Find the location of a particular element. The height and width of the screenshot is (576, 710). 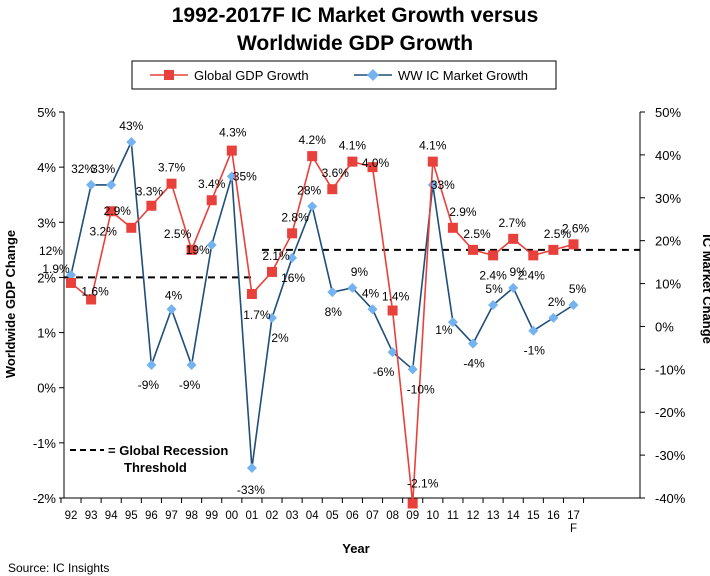

gdp-data-label: 3.3% is located at coordinates (150, 192).